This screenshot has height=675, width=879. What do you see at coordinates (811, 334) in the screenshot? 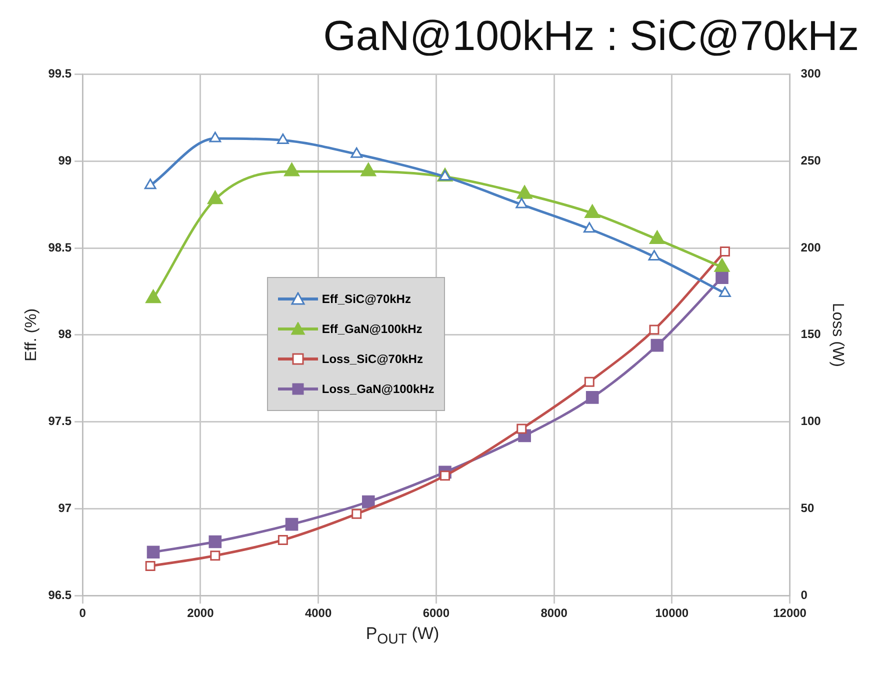
I see `y2-tick-label: 150` at bounding box center [811, 334].